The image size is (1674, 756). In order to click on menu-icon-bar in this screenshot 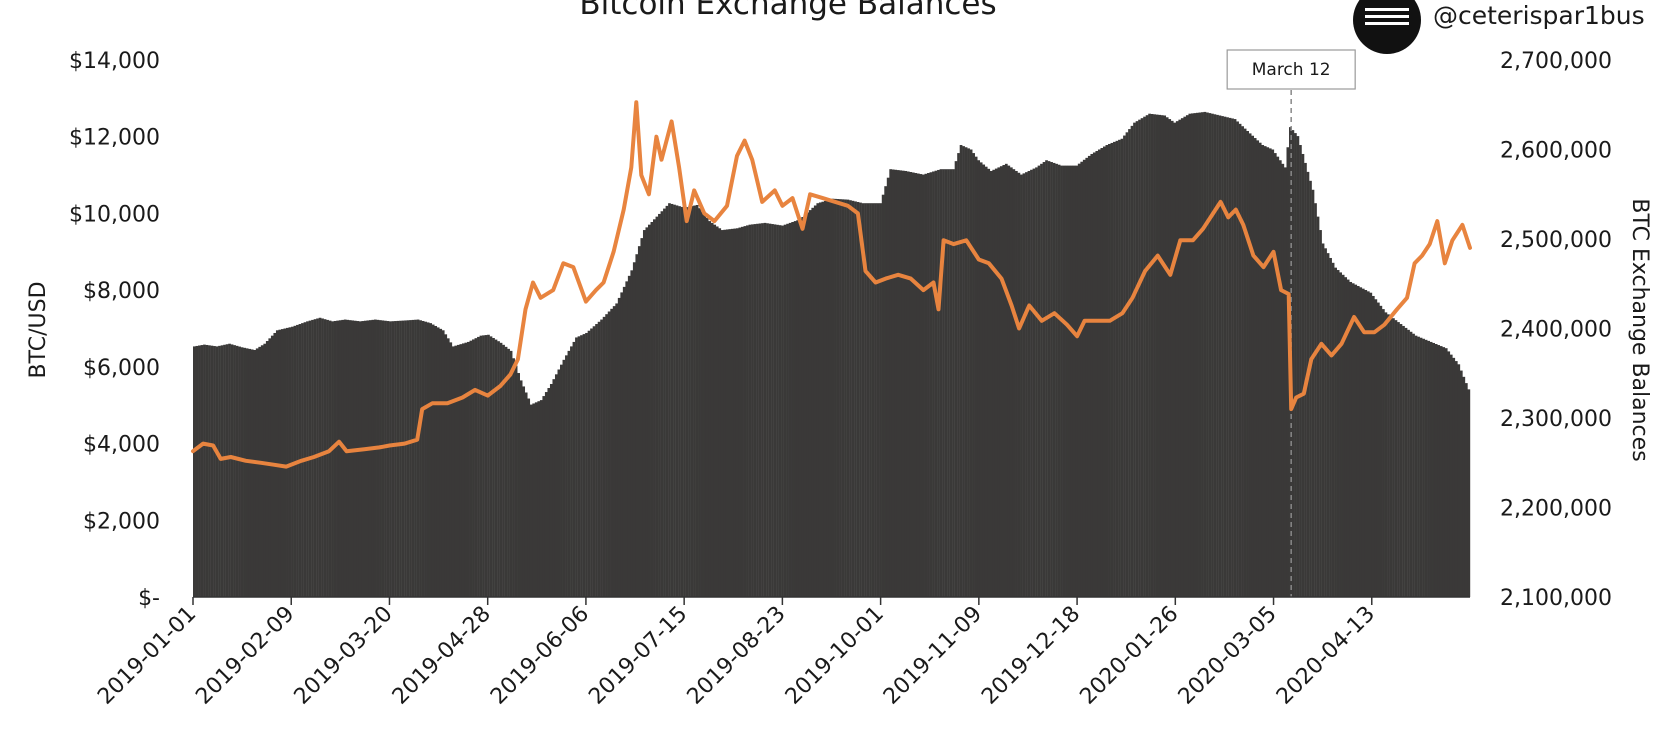, I will do `click(1387, 16)`.